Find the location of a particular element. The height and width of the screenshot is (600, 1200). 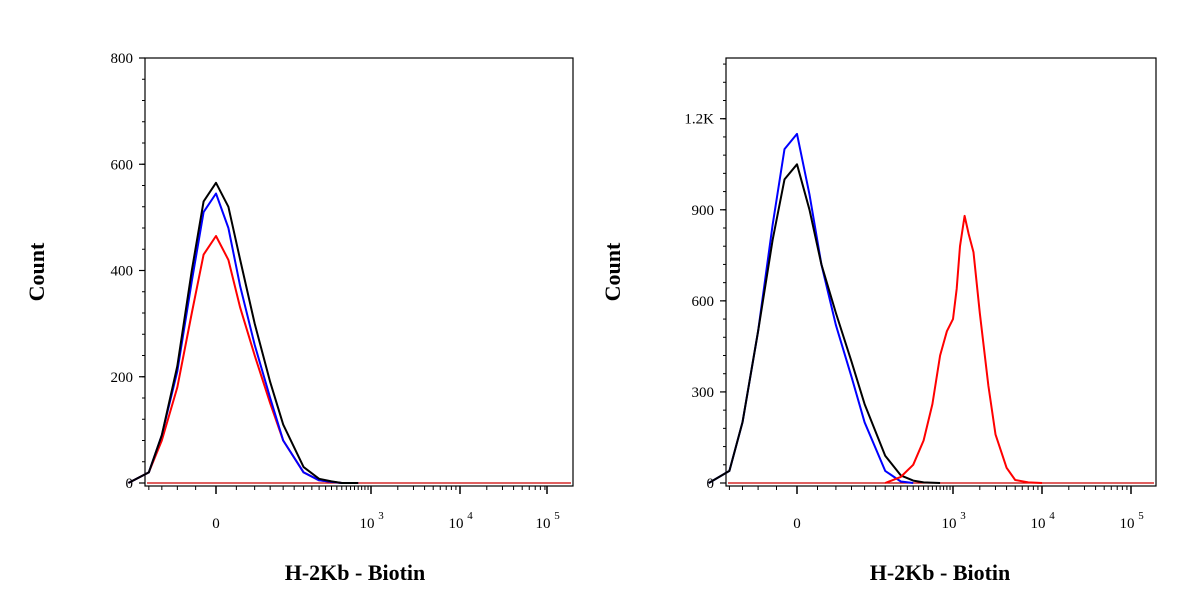

y-ticks: 0 300 600 900 1.2K is located at coordinates (705, 277).